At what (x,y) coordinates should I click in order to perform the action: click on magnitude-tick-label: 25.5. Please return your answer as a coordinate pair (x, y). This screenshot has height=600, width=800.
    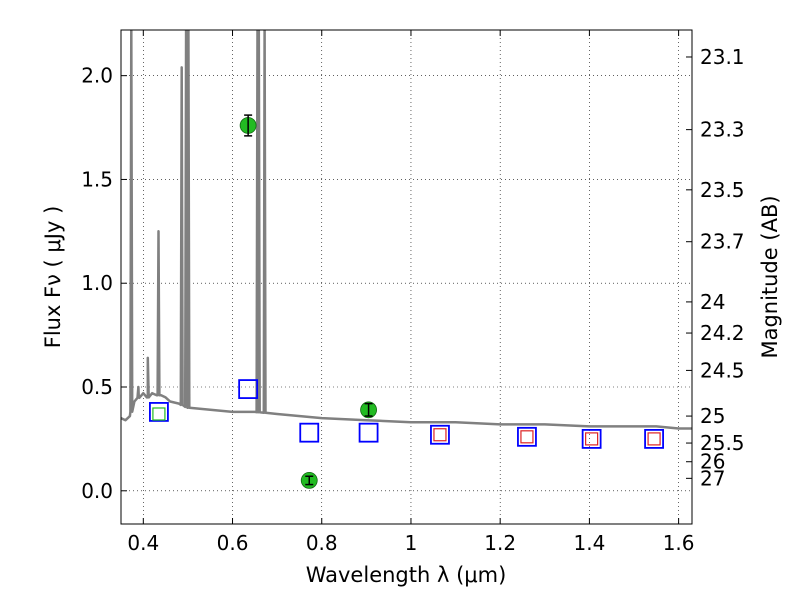
    Looking at the image, I should click on (722, 443).